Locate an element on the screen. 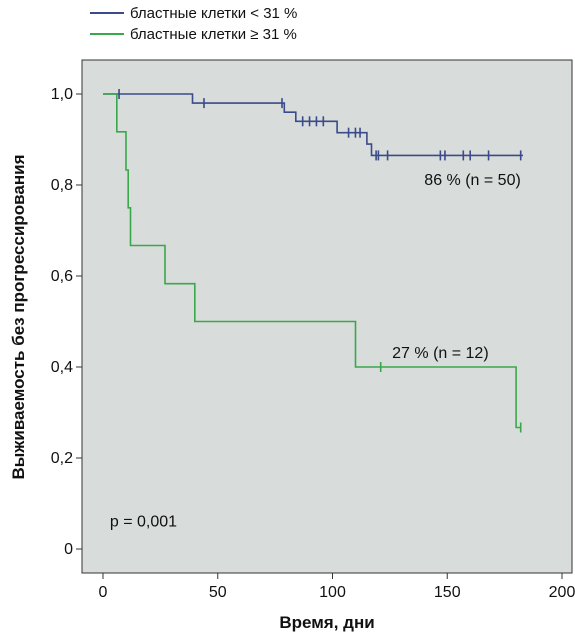 Image resolution: width=575 pixels, height=637 pixels. x-axis-label: Время, дни is located at coordinates (326, 622).